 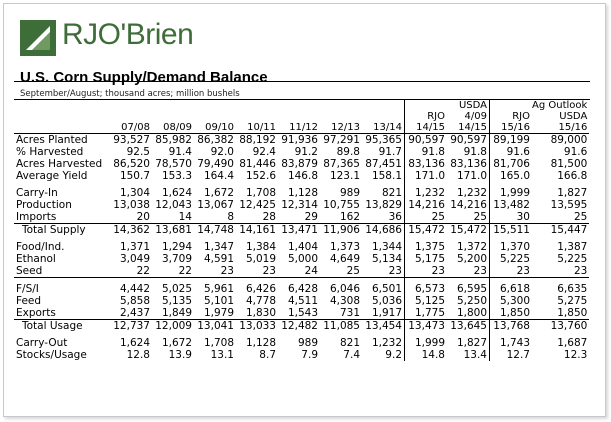 What do you see at coordinates (27, 289) in the screenshot?
I see `row-label: F/S/I` at bounding box center [27, 289].